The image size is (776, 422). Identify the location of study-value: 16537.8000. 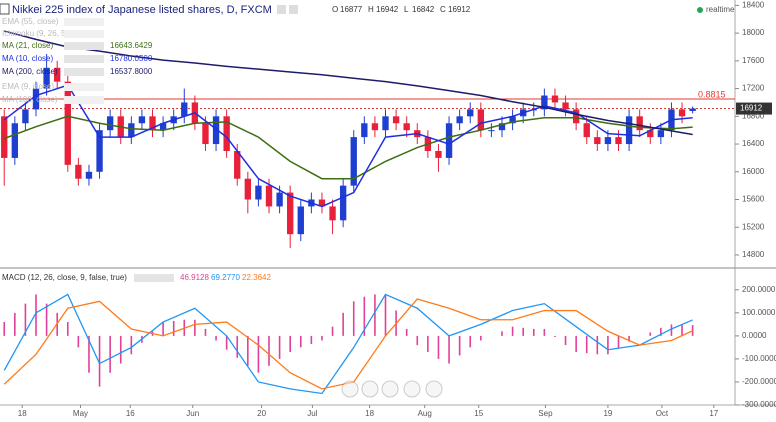
(131, 71).